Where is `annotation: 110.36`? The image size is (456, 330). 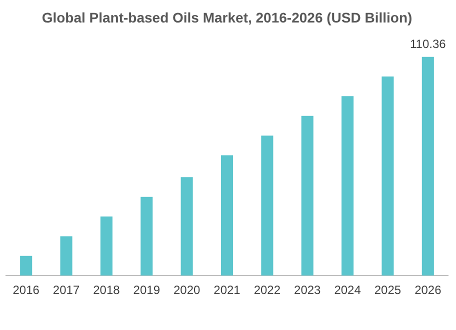
annotation: 110.36 is located at coordinates (428, 44).